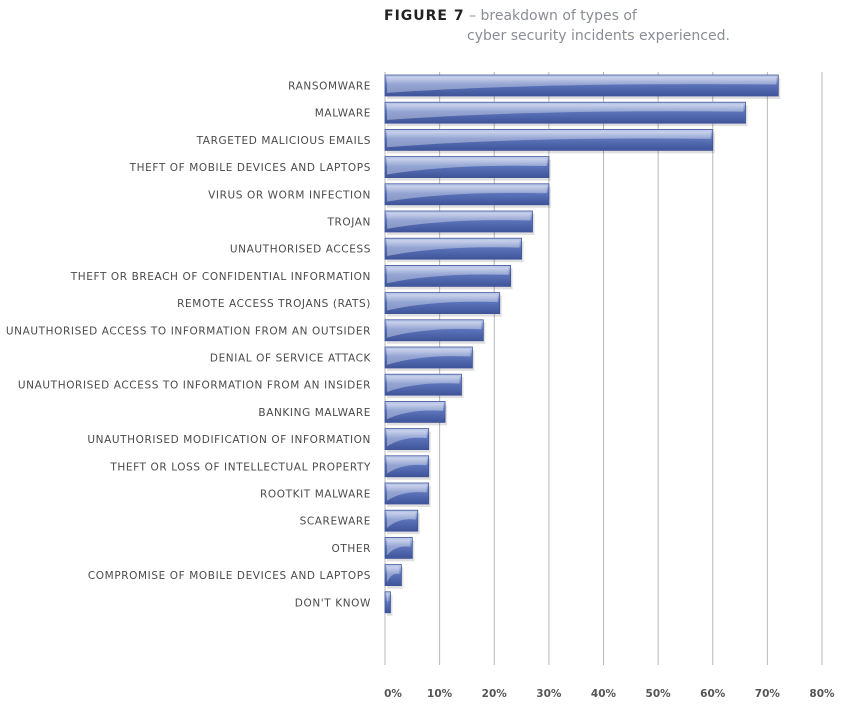 The image size is (848, 718). Describe the element at coordinates (289, 195) in the screenshot. I see `category-label: VIRUS OR WORM INFECTION` at that location.